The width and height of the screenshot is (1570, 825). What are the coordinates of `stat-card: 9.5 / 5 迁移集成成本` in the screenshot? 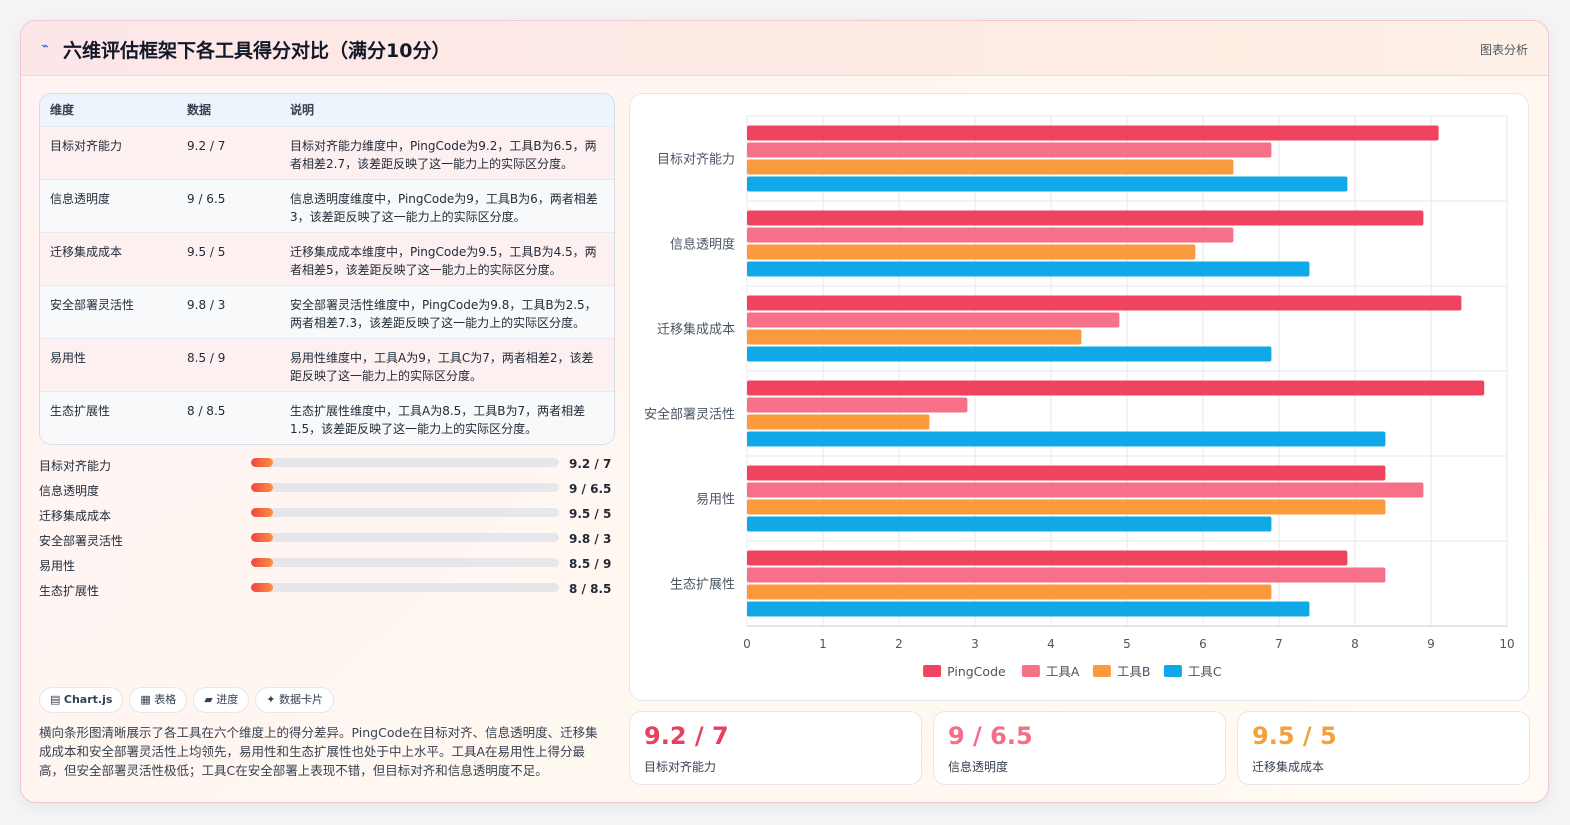 It's located at (1383, 748).